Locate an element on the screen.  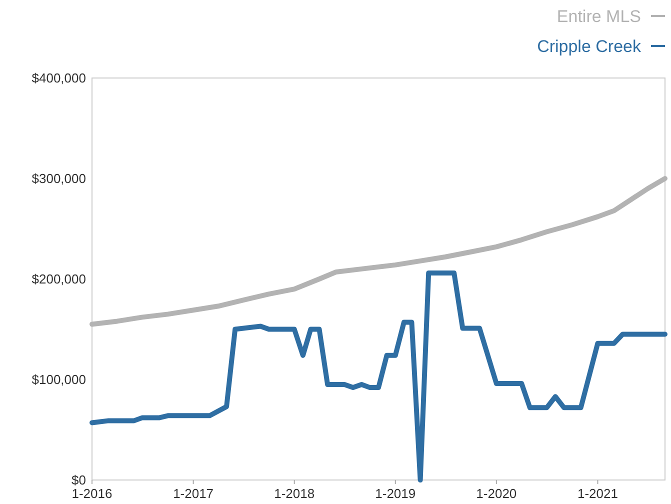
x-tick-label: 1-2017 is located at coordinates (193, 493).